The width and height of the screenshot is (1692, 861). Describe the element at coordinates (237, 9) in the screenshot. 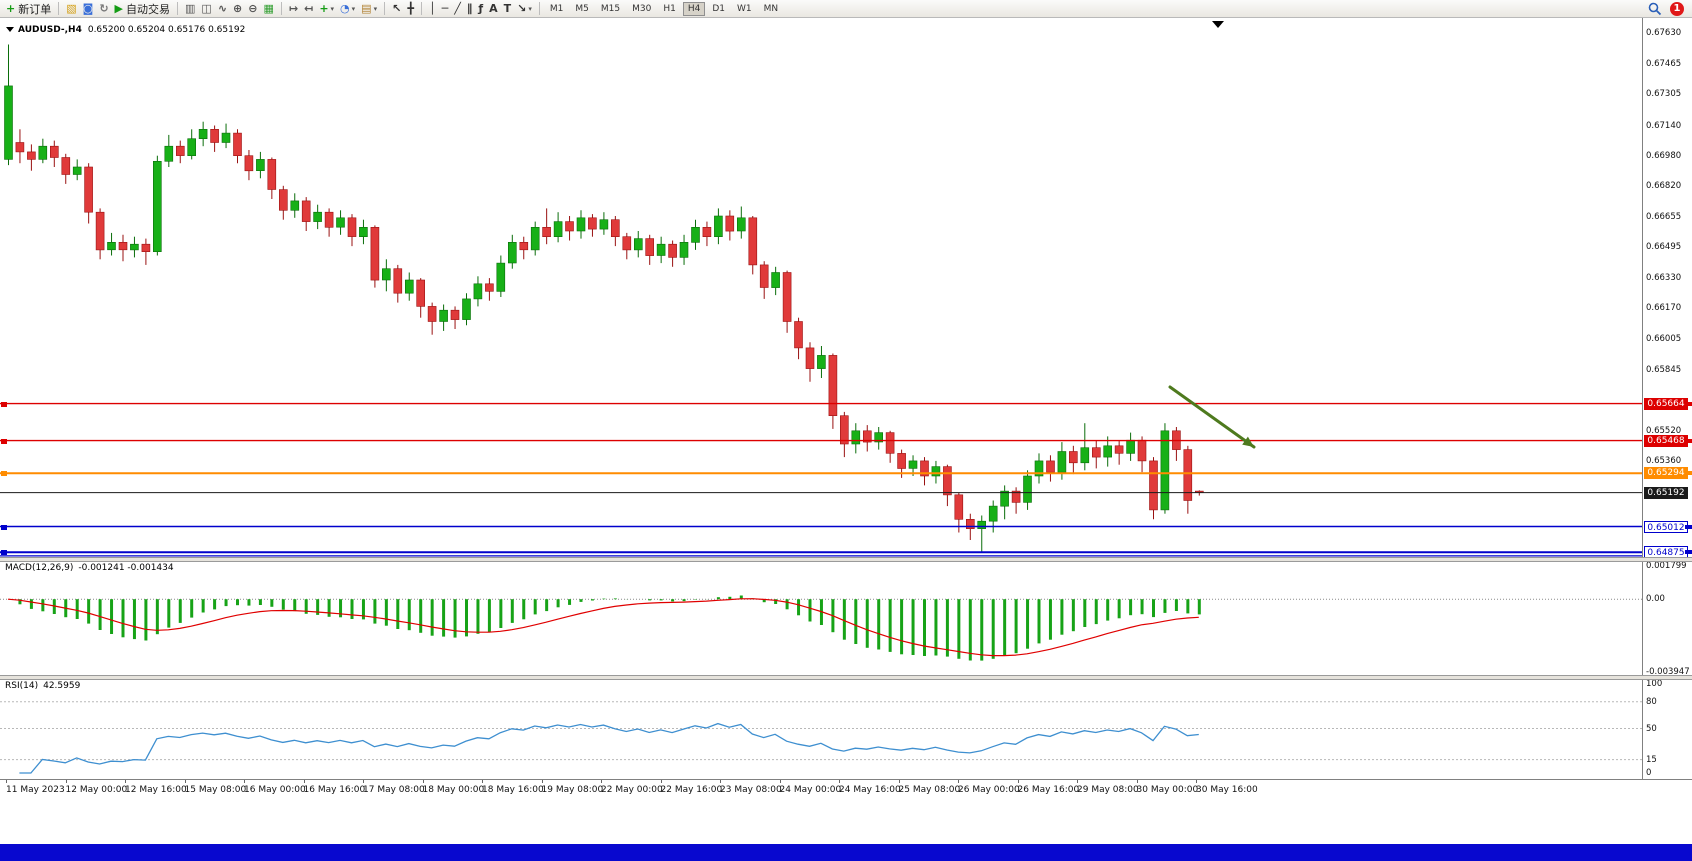

I see `zoom-in-button: ⊕` at that location.